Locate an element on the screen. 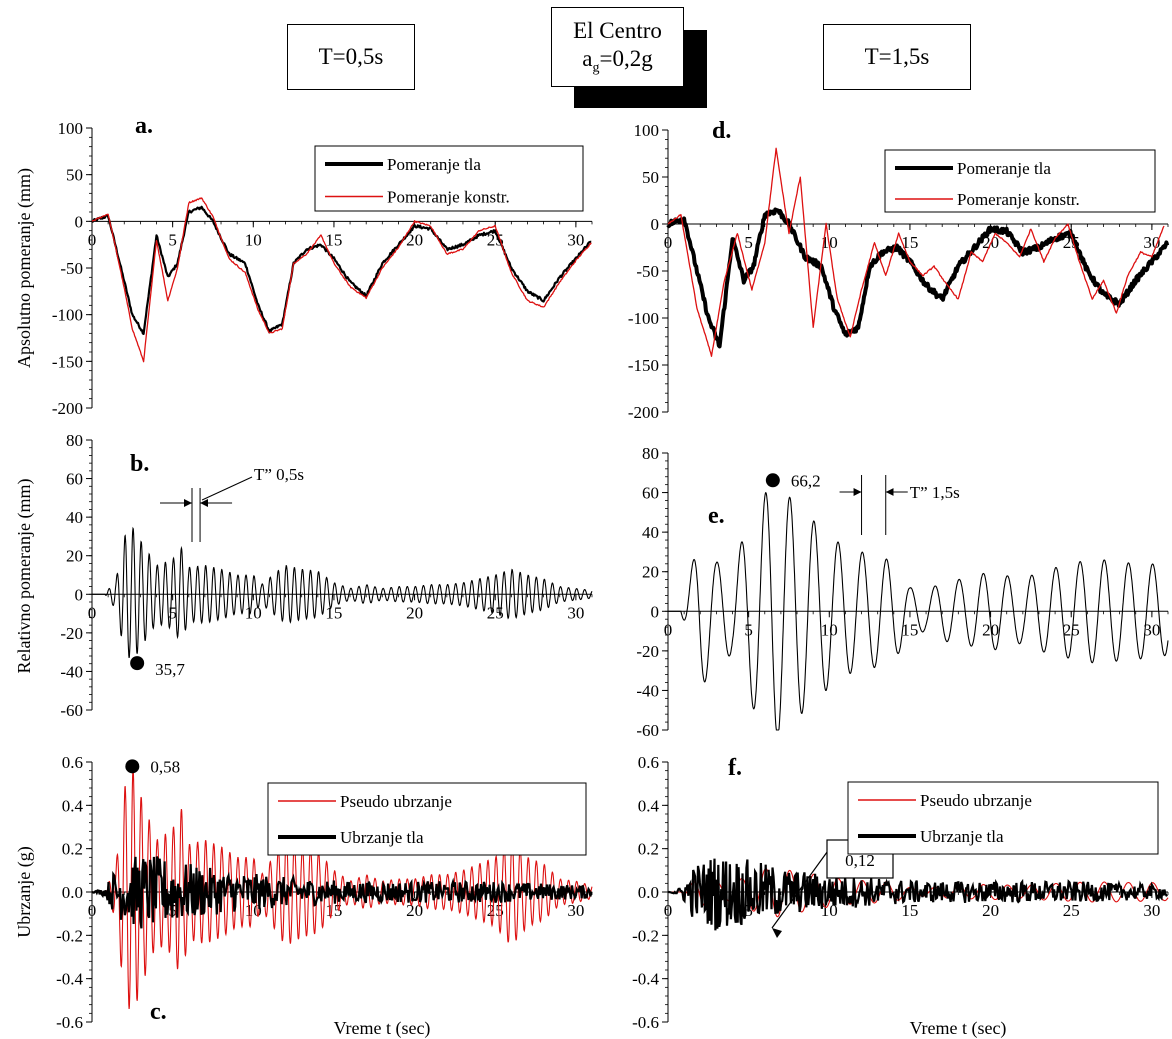  period-box-right: T=1,5s is located at coordinates (897, 57).